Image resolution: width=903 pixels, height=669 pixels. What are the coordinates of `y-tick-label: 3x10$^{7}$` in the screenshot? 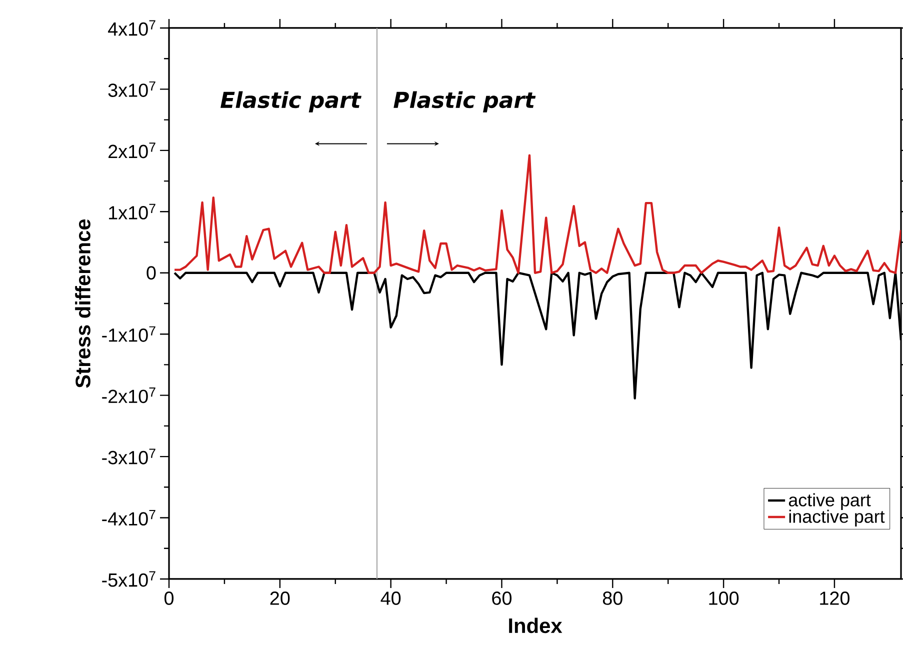 It's located at (132, 89).